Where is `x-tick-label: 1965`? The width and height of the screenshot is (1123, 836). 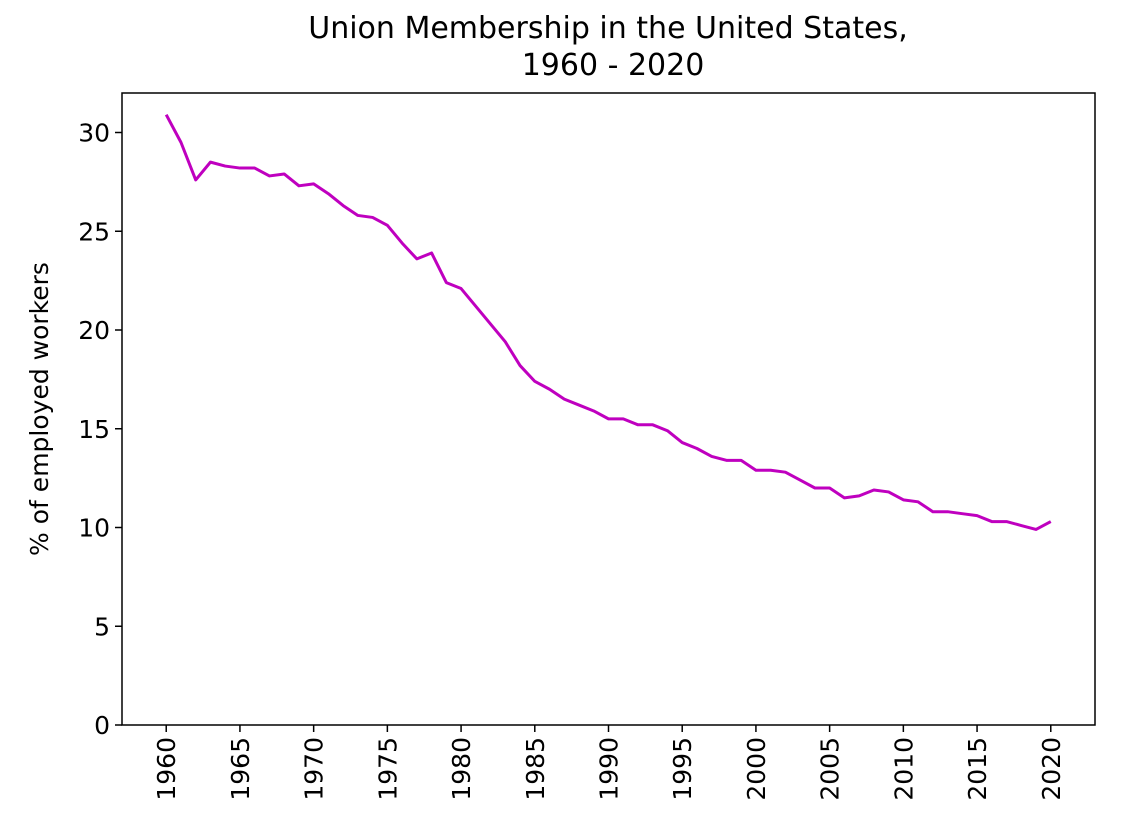
x-tick-label: 1965 is located at coordinates (240, 769).